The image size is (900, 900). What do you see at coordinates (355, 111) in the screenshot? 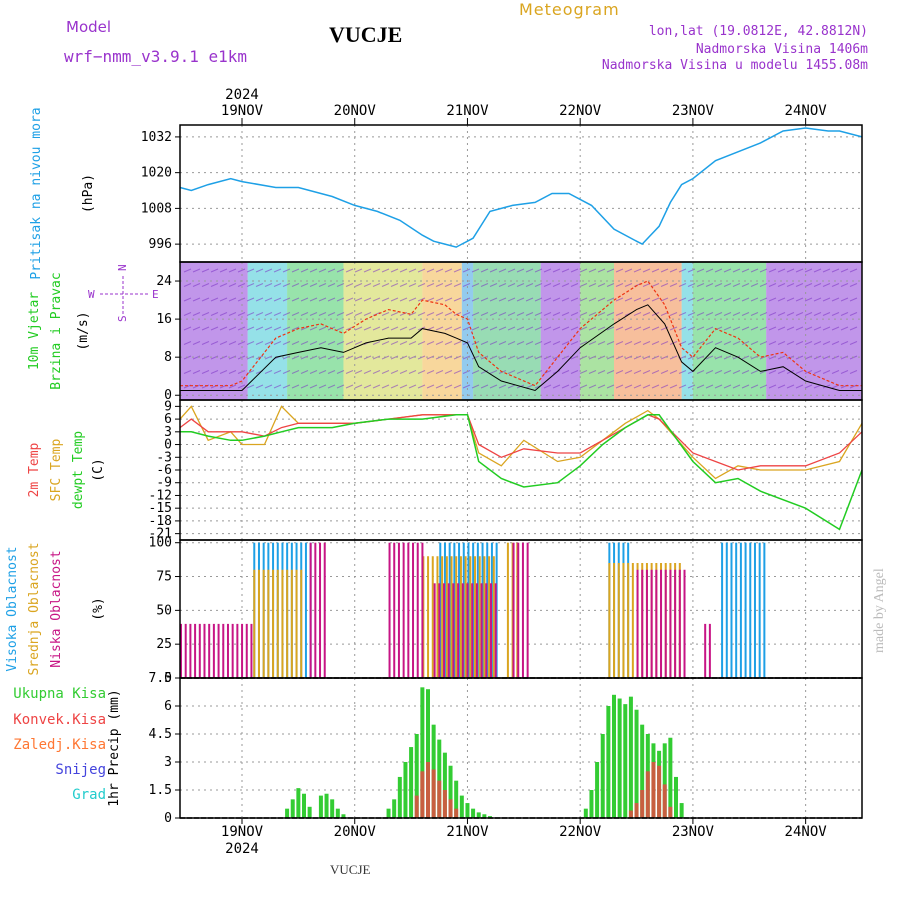
I see `top-day-label: 20NOV` at bounding box center [355, 111].